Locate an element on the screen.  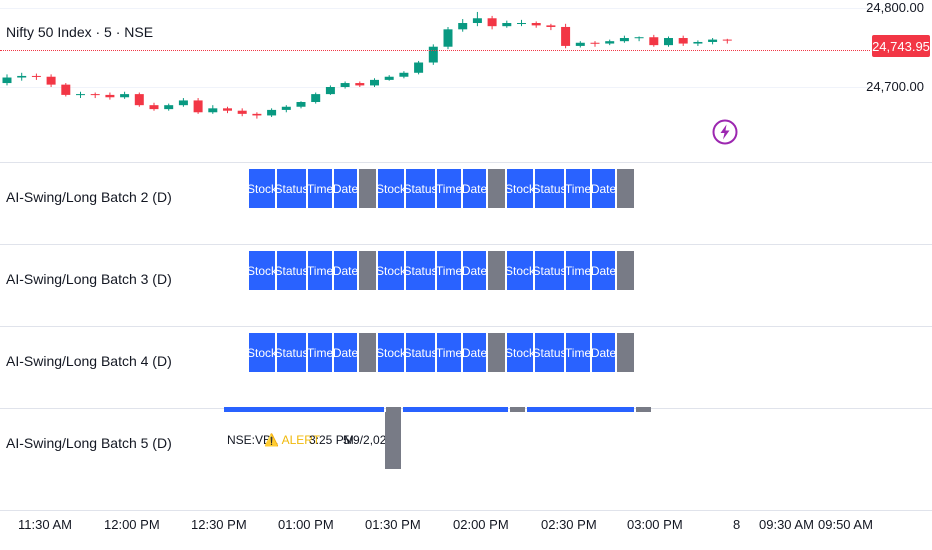
batch-5-stock: NSE:VBL is located at coordinates (252, 440).